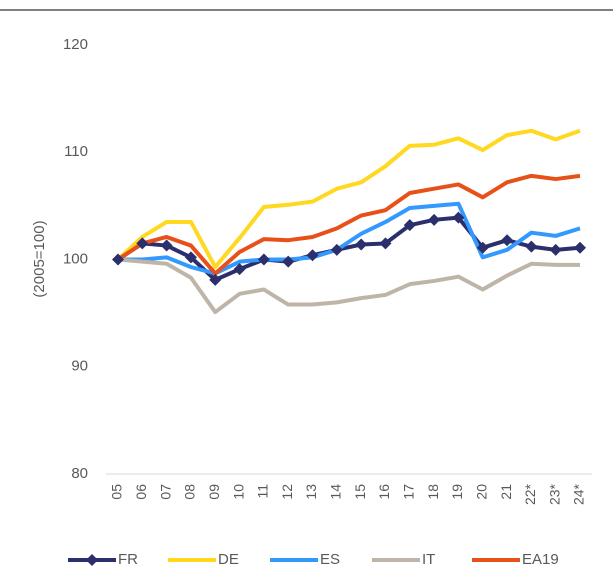 Image resolution: width=613 pixels, height=575 pixels. Describe the element at coordinates (433, 492) in the screenshot. I see `x-tick-label: 18` at that location.